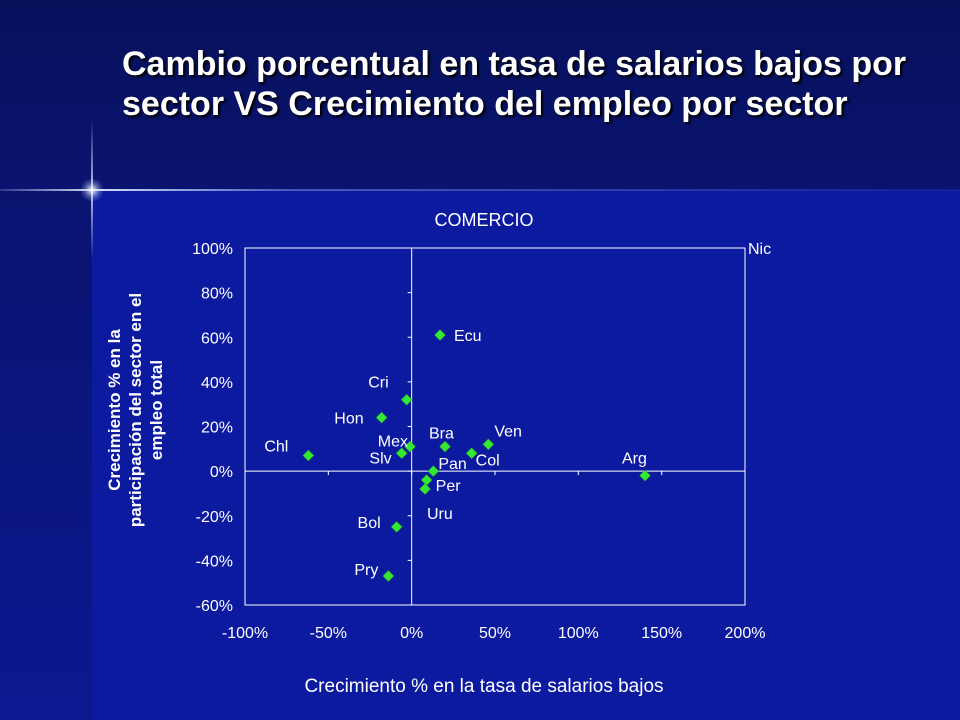 The height and width of the screenshot is (720, 960). I want to click on x-tick-label: 150%, so click(661, 633).